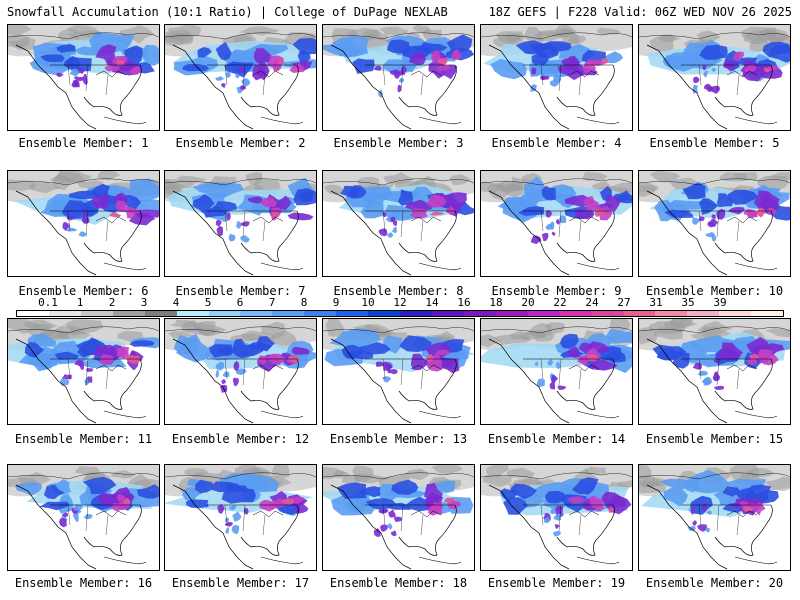 This screenshot has height=600, width=800. I want to click on snowfall-colorbar, so click(400, 313).